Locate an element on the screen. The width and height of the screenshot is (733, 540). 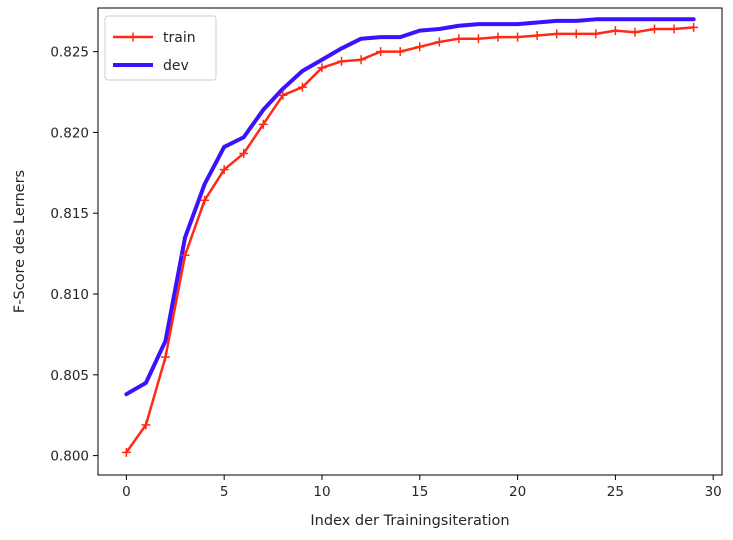
legend-label-dev: dev is located at coordinates (176, 66).